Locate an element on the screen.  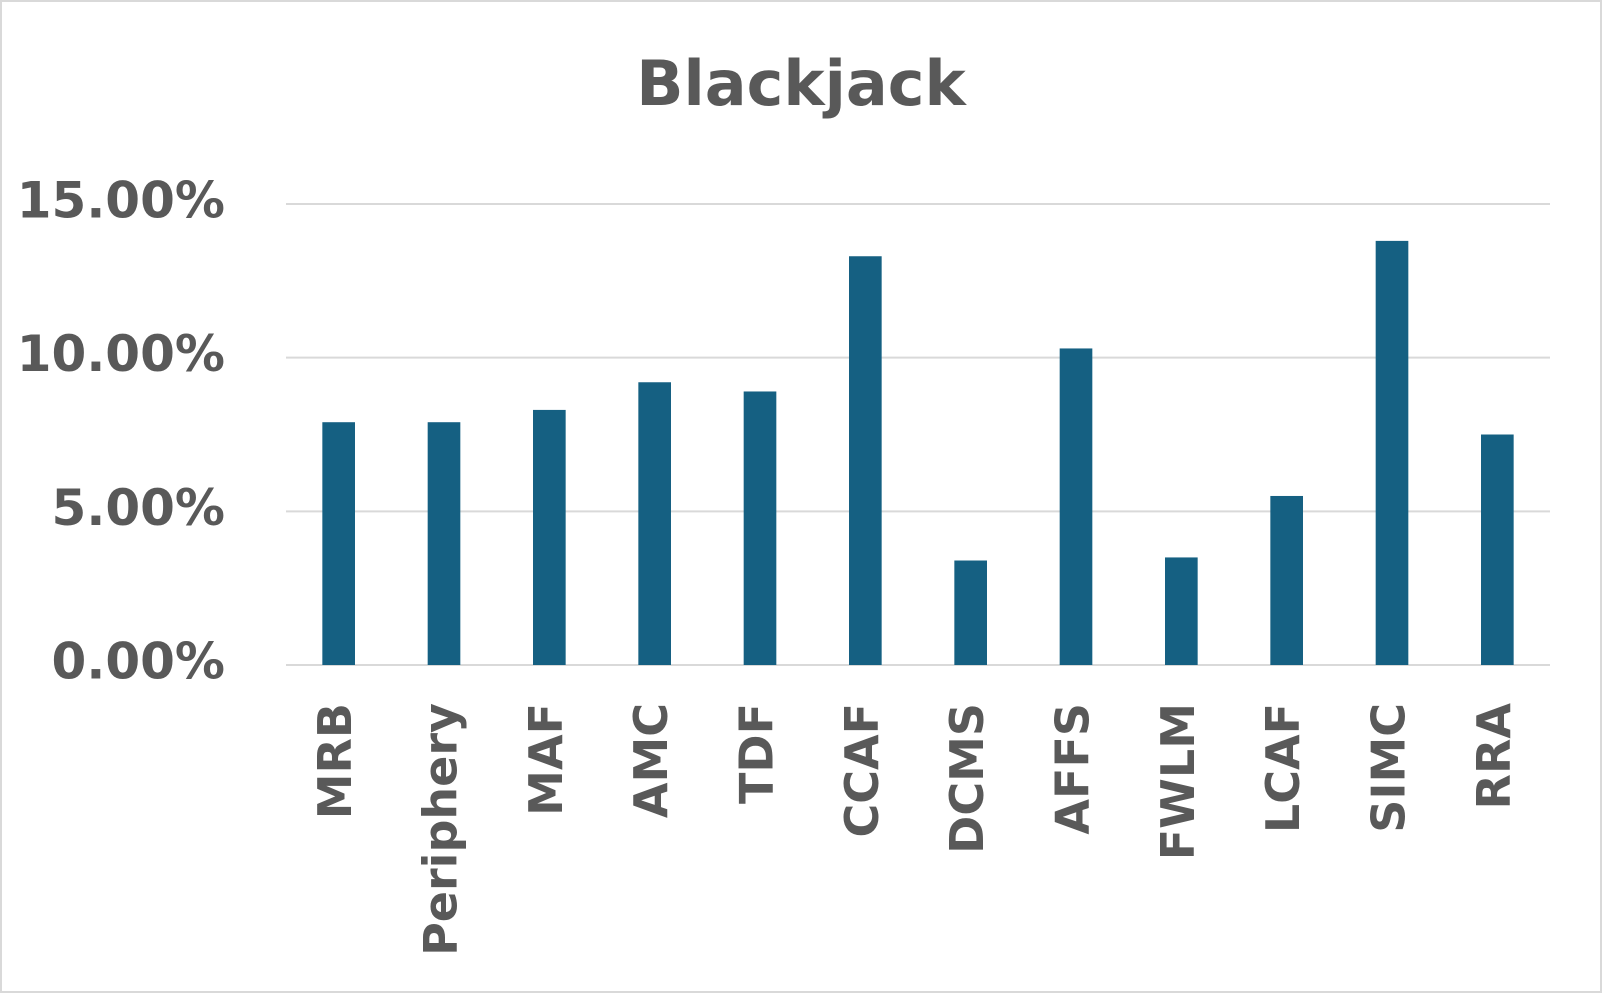
x-tick-label: TDF is located at coordinates (757, 753).